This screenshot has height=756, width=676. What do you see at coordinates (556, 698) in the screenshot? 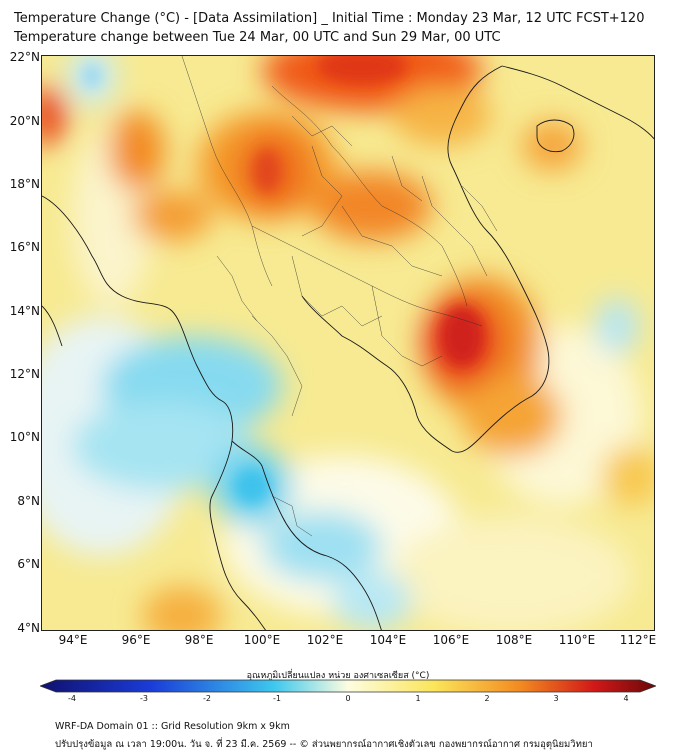
I see `colorbar-tick: 3` at bounding box center [556, 698].